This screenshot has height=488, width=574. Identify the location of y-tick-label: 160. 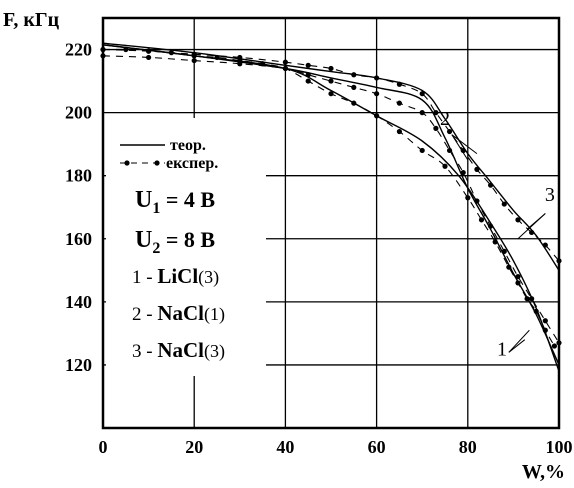
(78, 239).